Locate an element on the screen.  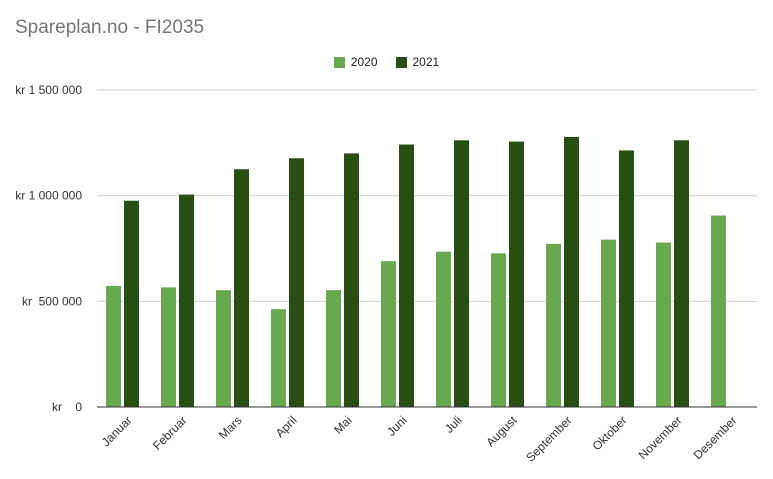
bar-2021-april is located at coordinates (296, 282).